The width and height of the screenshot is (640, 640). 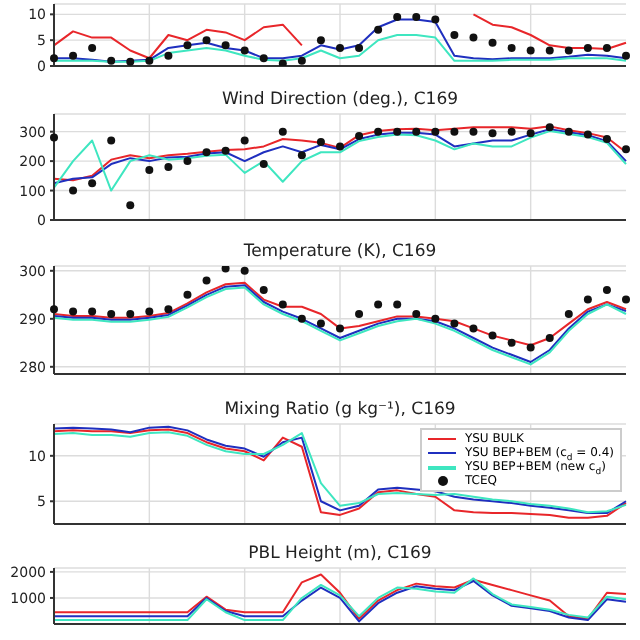 What do you see at coordinates (340, 410) in the screenshot?
I see `chart-title: Mixing Ratio (g kg⁻¹), C169` at bounding box center [340, 410].